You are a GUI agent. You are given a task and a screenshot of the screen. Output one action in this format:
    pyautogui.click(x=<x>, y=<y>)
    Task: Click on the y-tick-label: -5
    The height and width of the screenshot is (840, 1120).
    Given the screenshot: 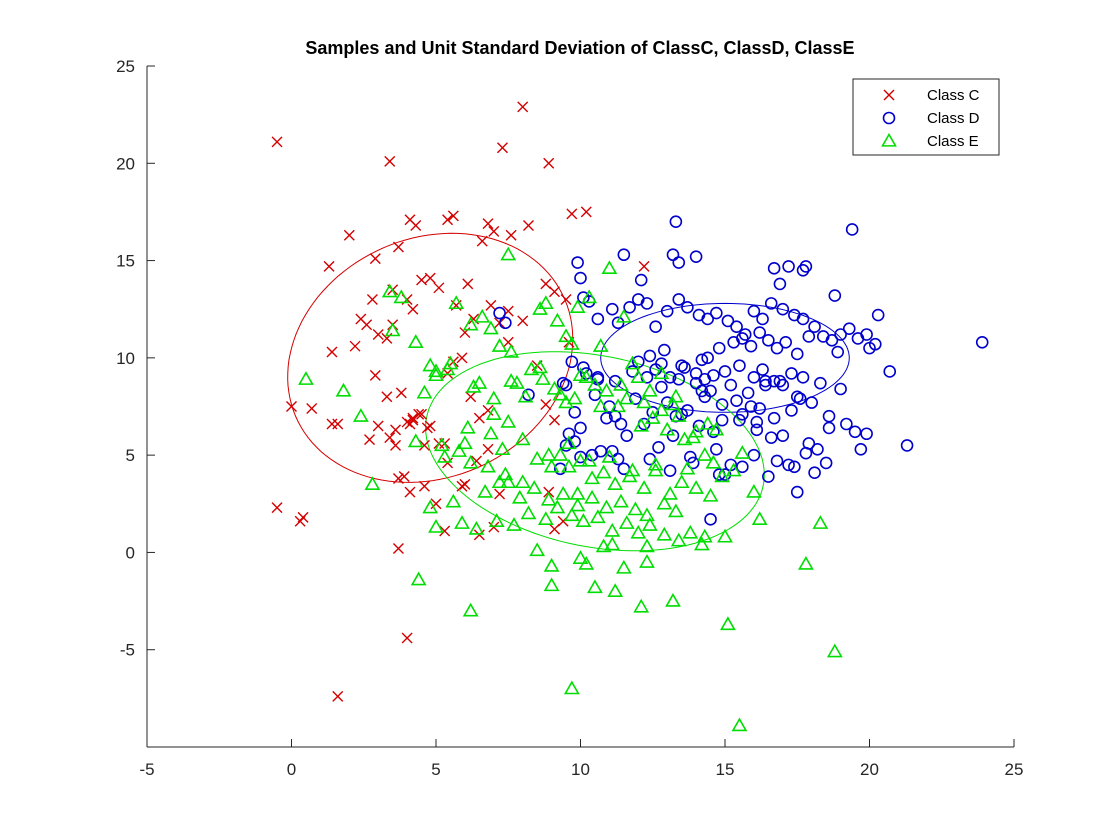 What is the action you would take?
    pyautogui.click(x=127, y=650)
    